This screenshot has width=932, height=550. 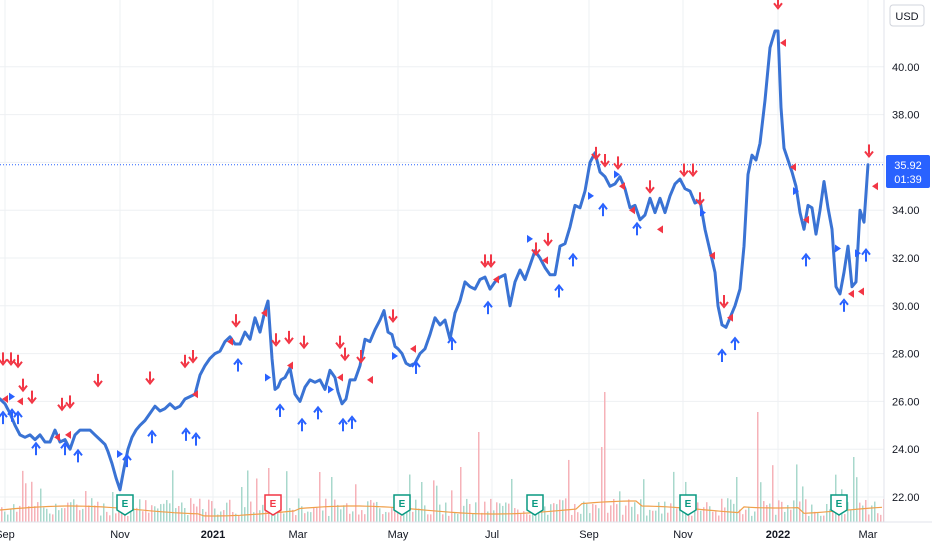 I want to click on x-tick-label: Nov, so click(x=683, y=535).